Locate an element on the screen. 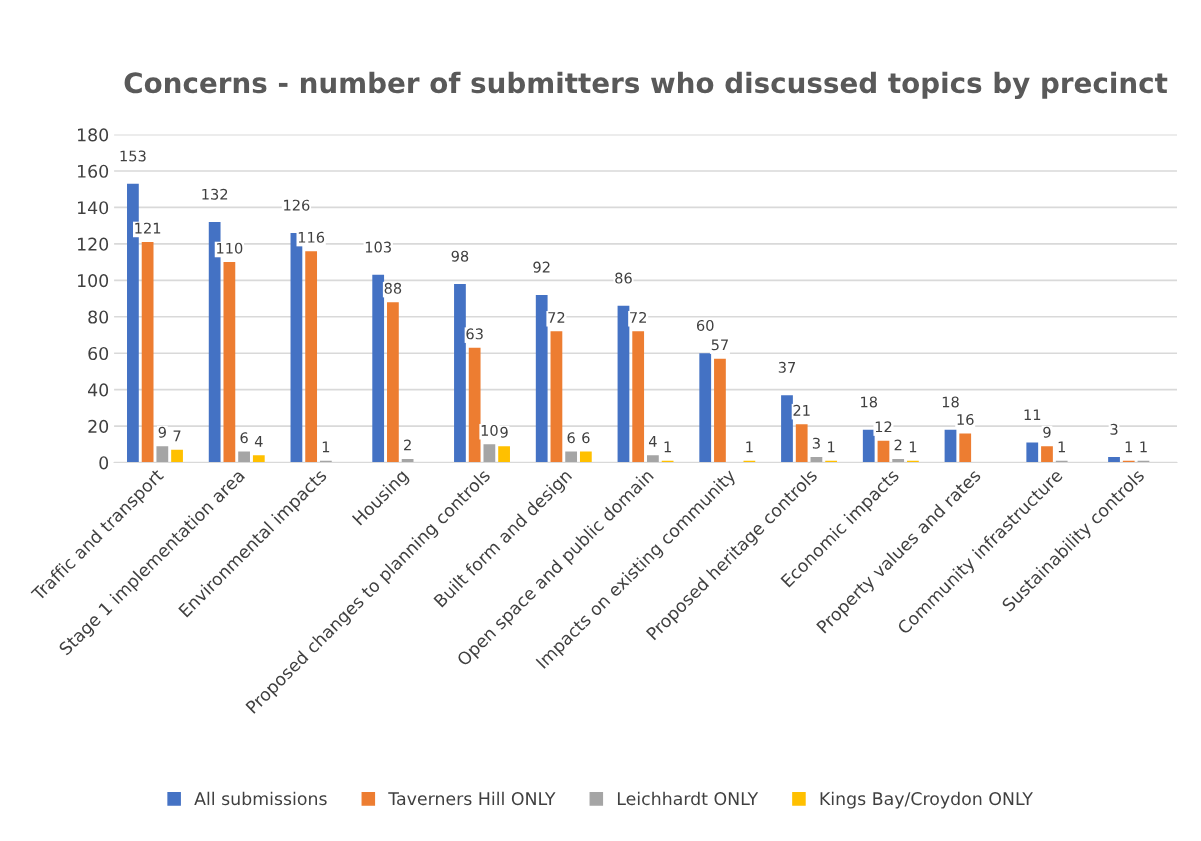  data-label: 121 is located at coordinates (148, 228).